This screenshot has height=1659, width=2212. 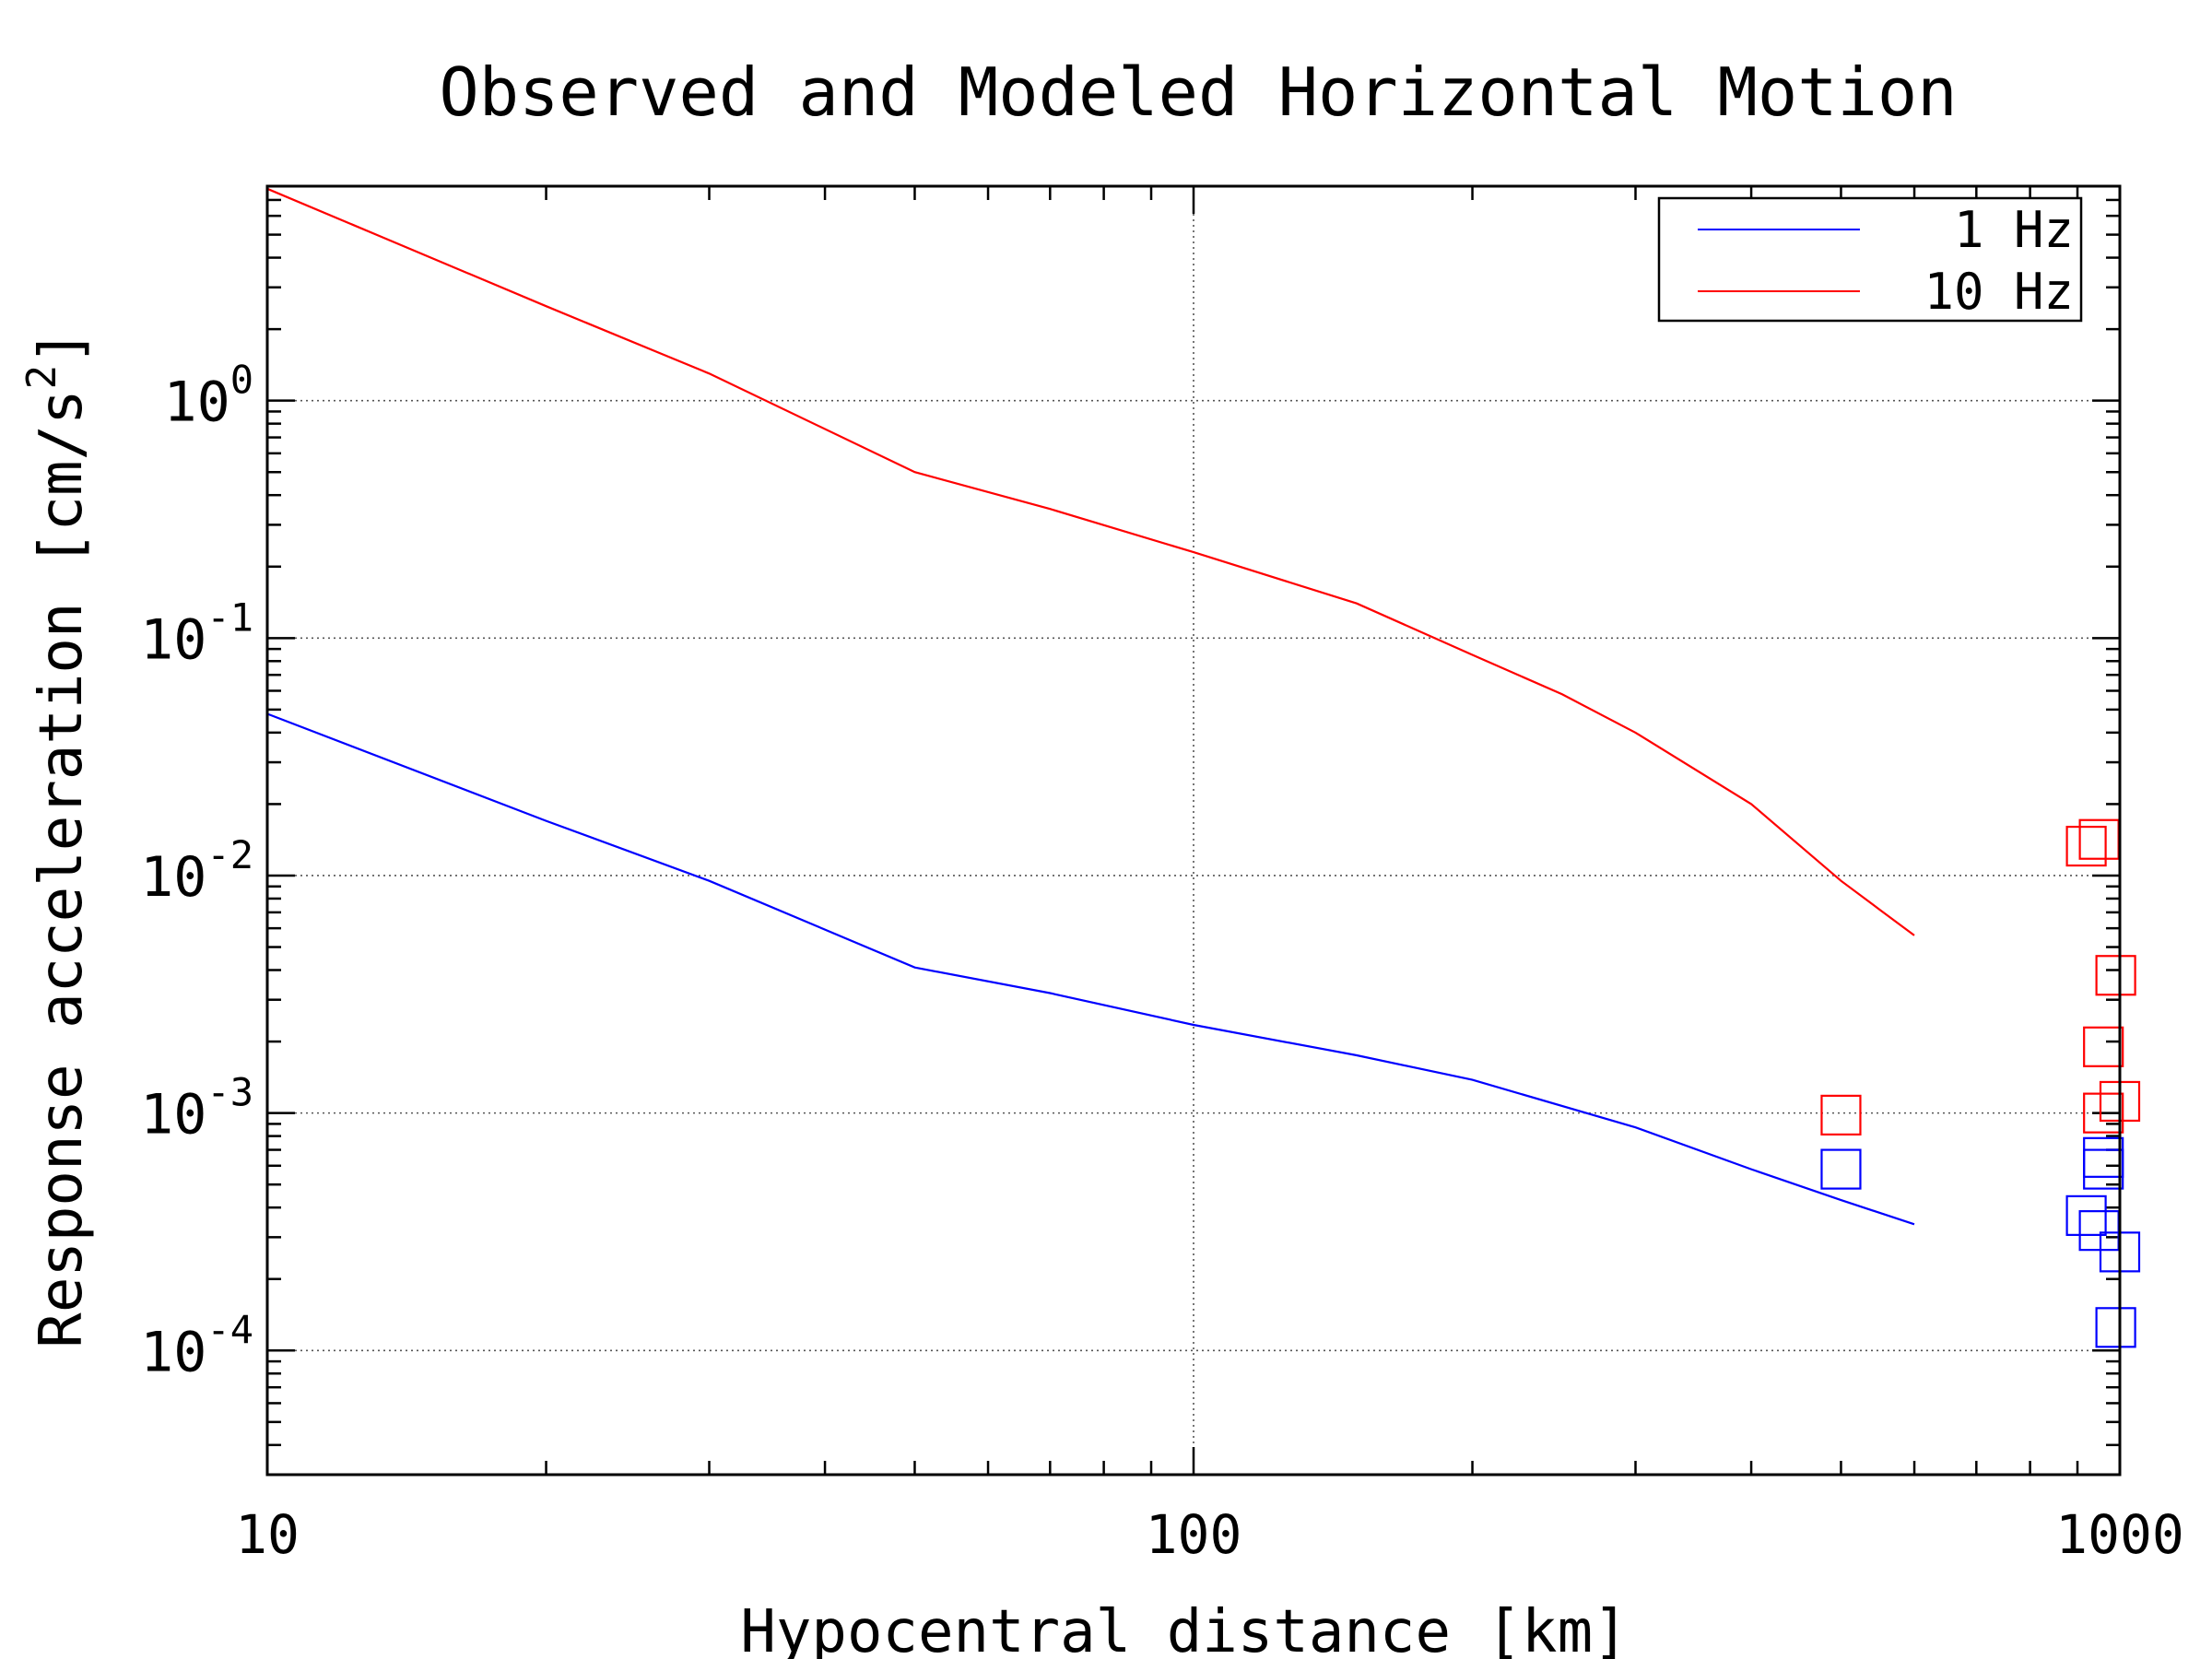 I want to click on y-tick-label: 10⁻², so click(x=196, y=871).